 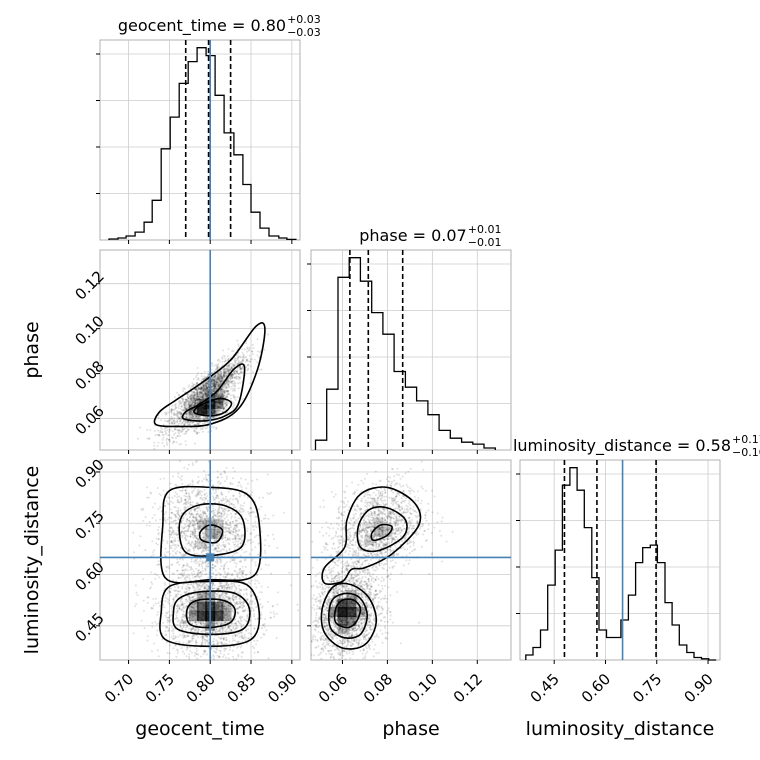 What do you see at coordinates (604, 446) in the screenshot?
I see `title-prefix: luminosity_distance =` at bounding box center [604, 446].